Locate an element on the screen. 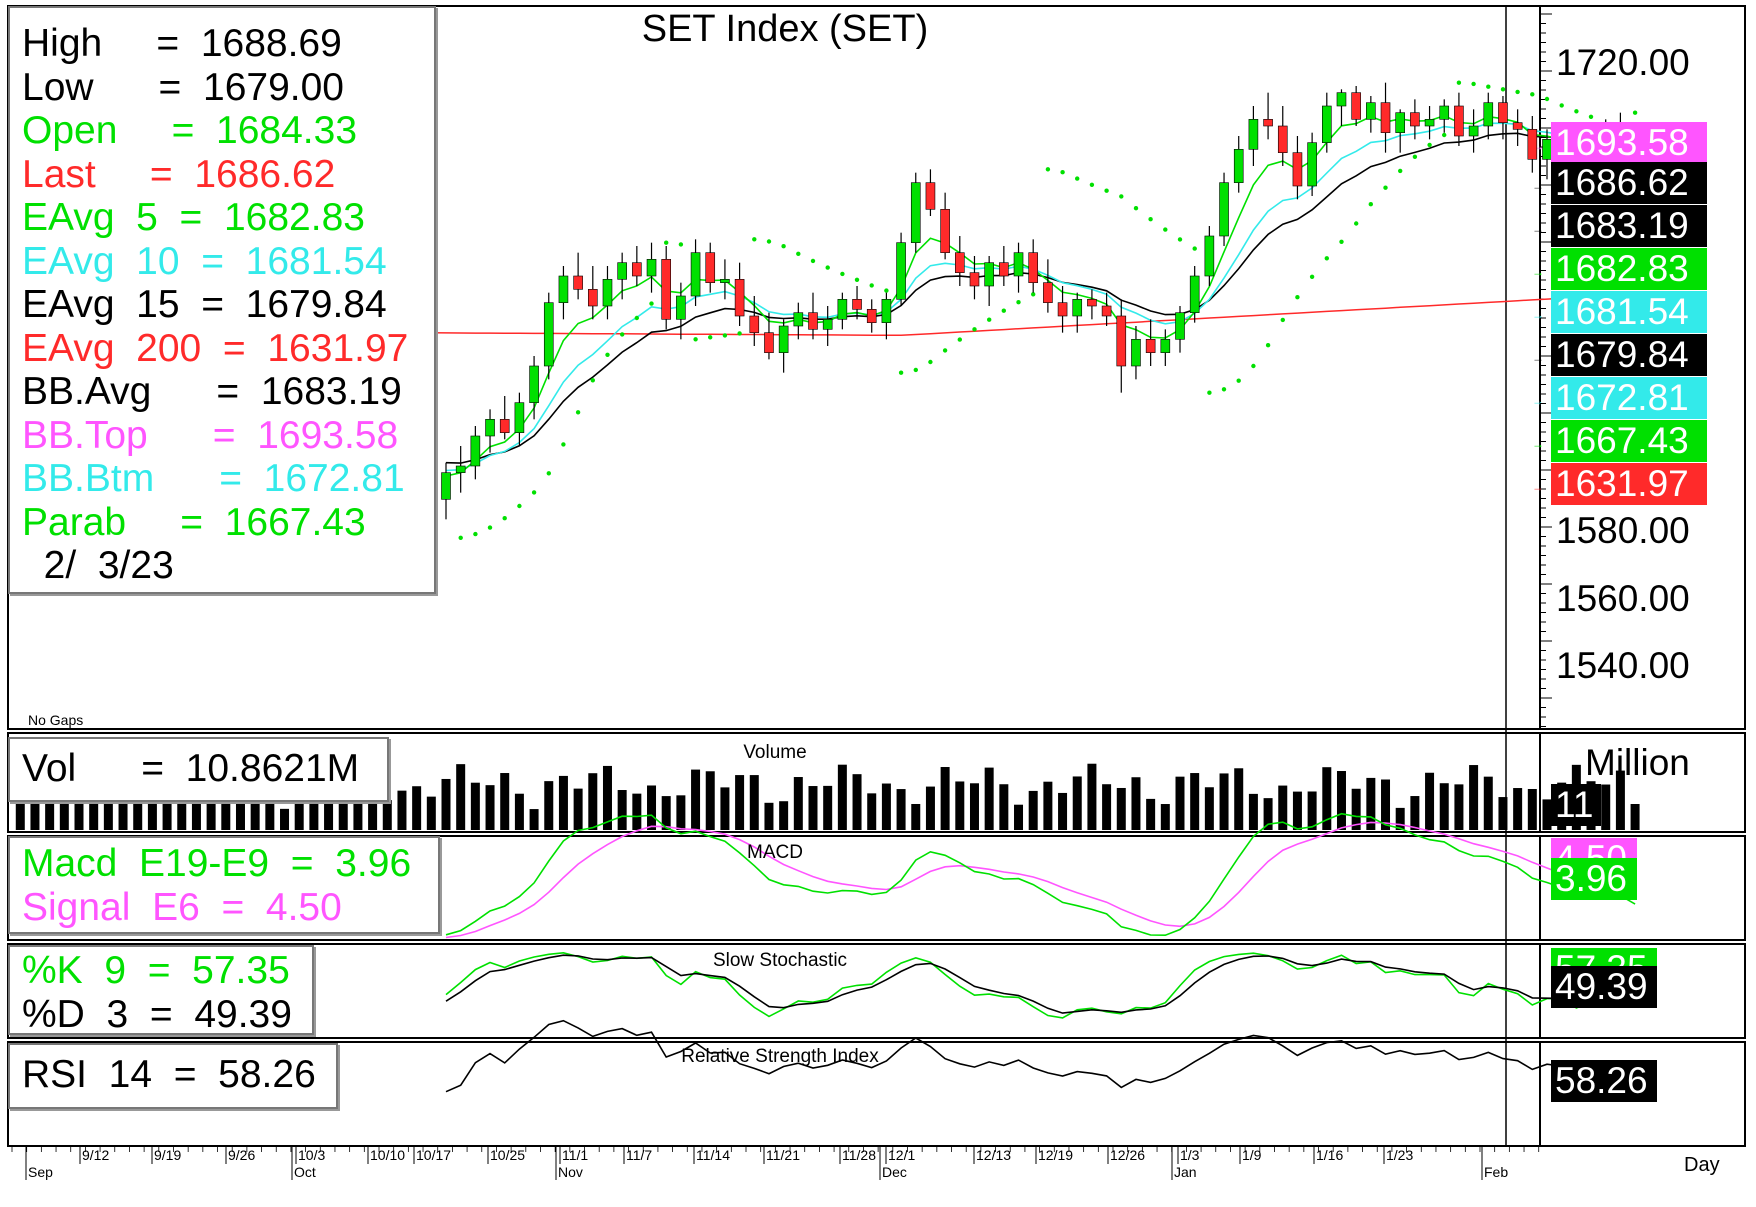 This screenshot has width=1756, height=1207. day-label: 12/1 is located at coordinates (901, 1155).